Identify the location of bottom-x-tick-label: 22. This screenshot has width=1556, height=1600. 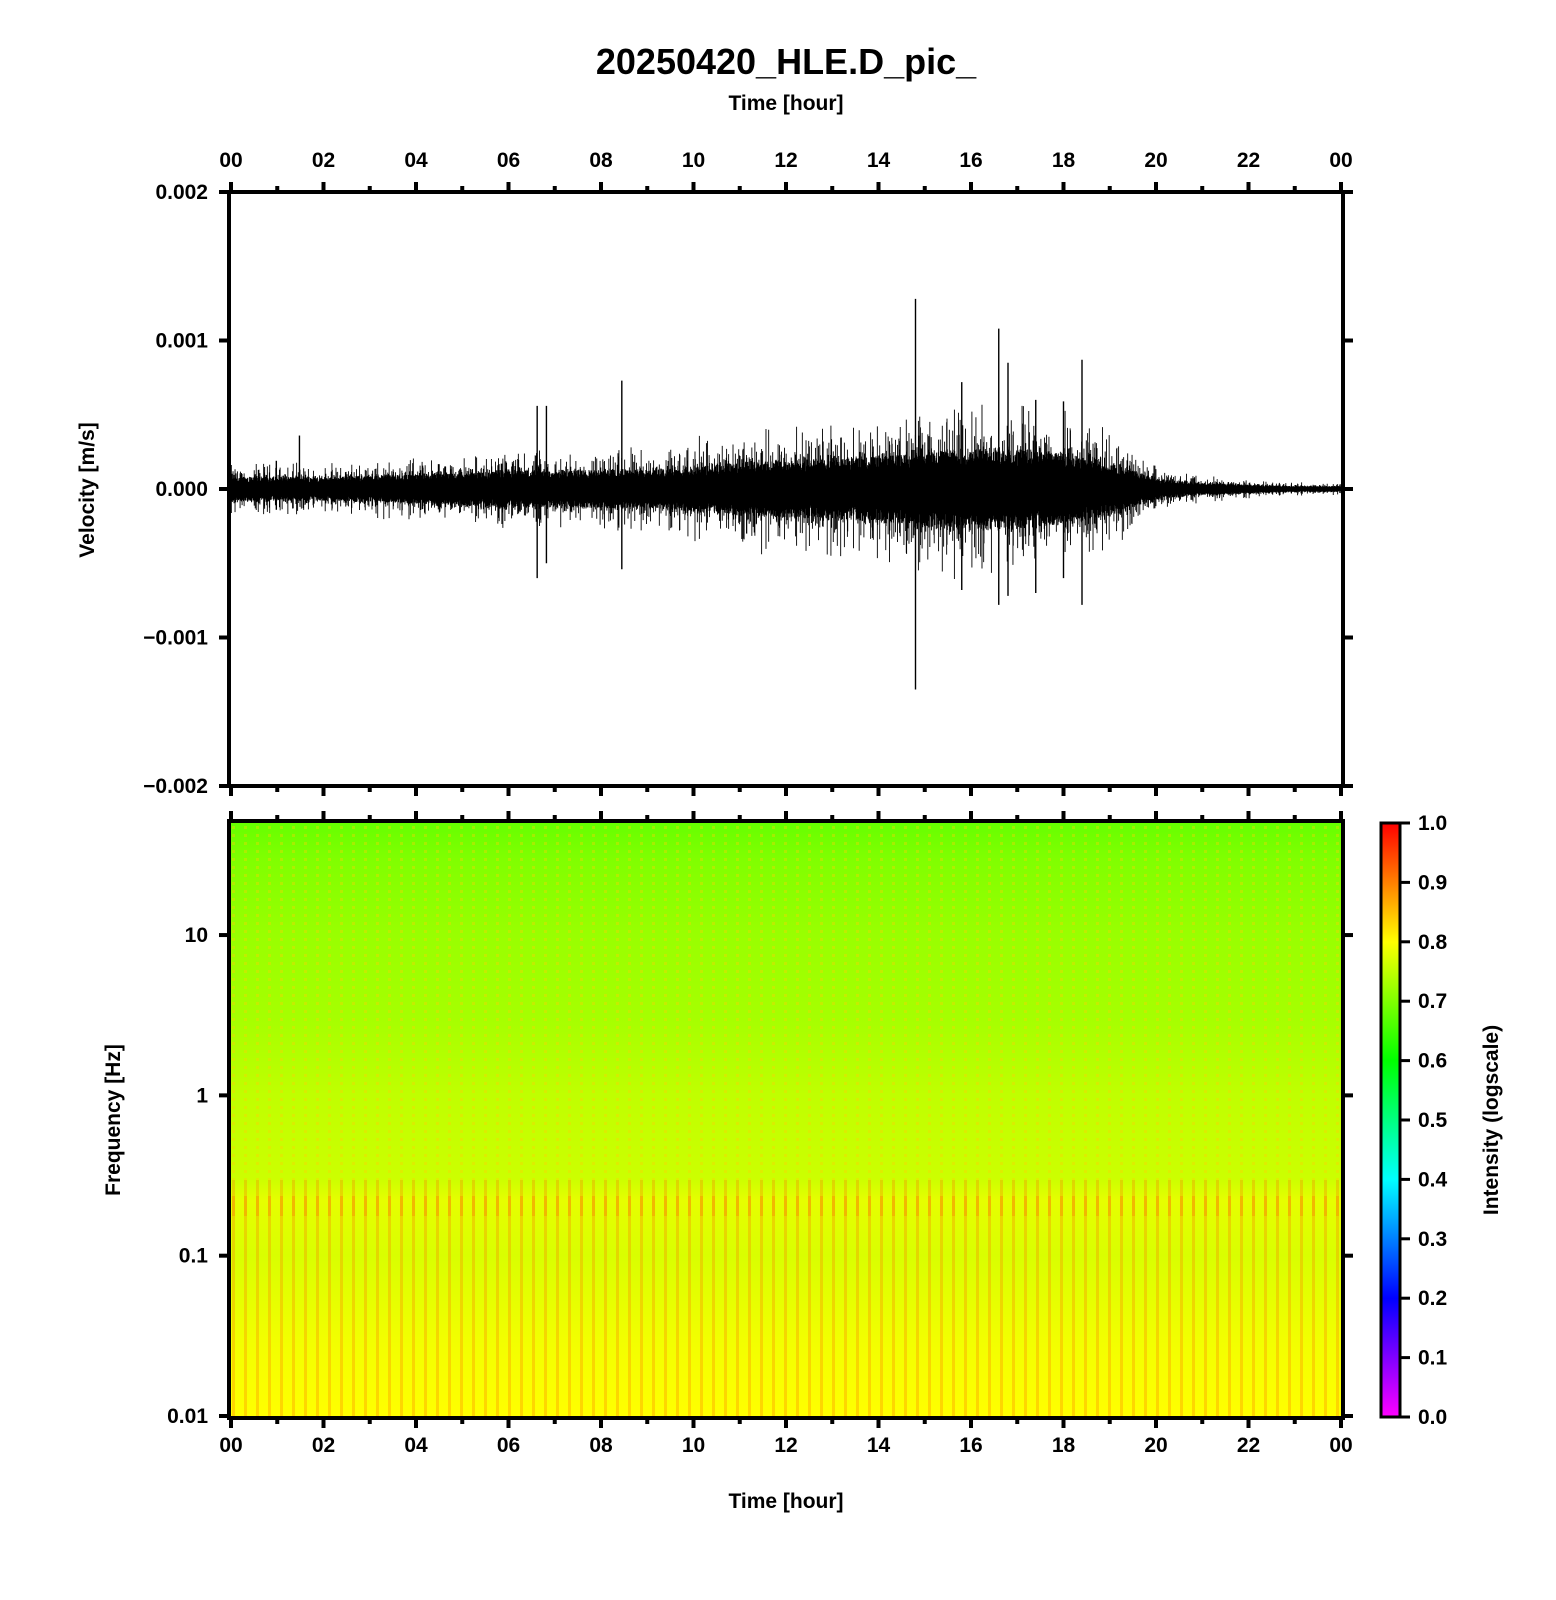
(1248, 1445).